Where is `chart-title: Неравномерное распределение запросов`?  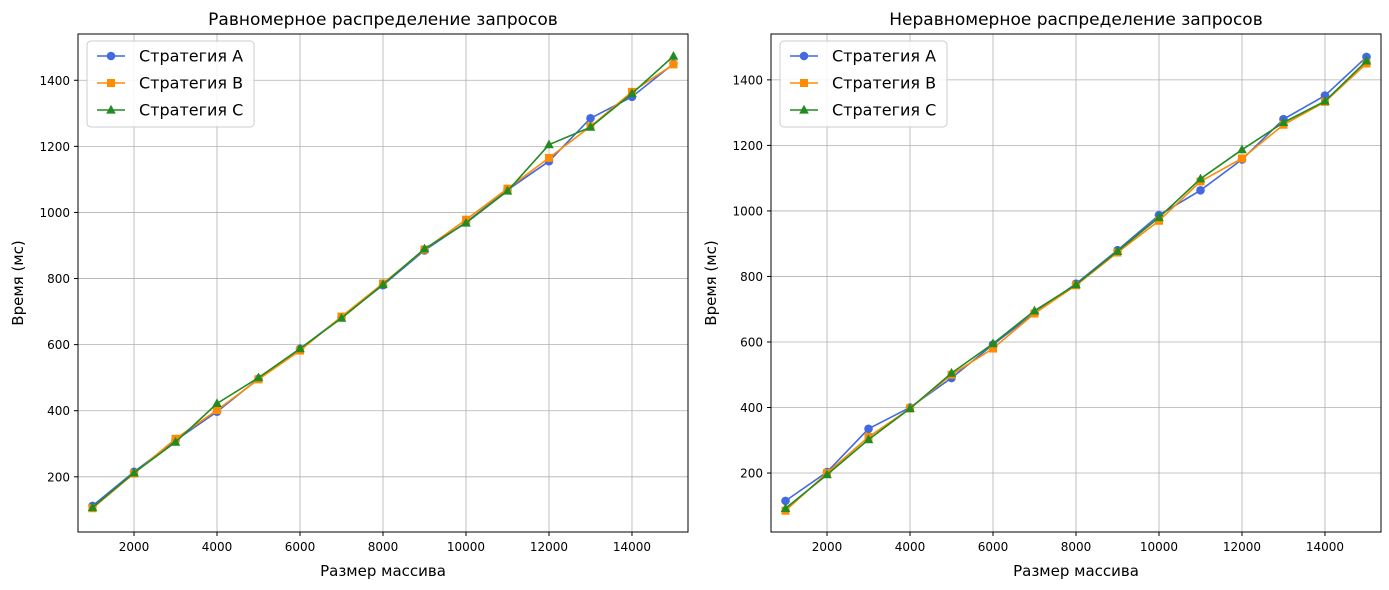 chart-title: Неравномерное распределение запросов is located at coordinates (1075, 20).